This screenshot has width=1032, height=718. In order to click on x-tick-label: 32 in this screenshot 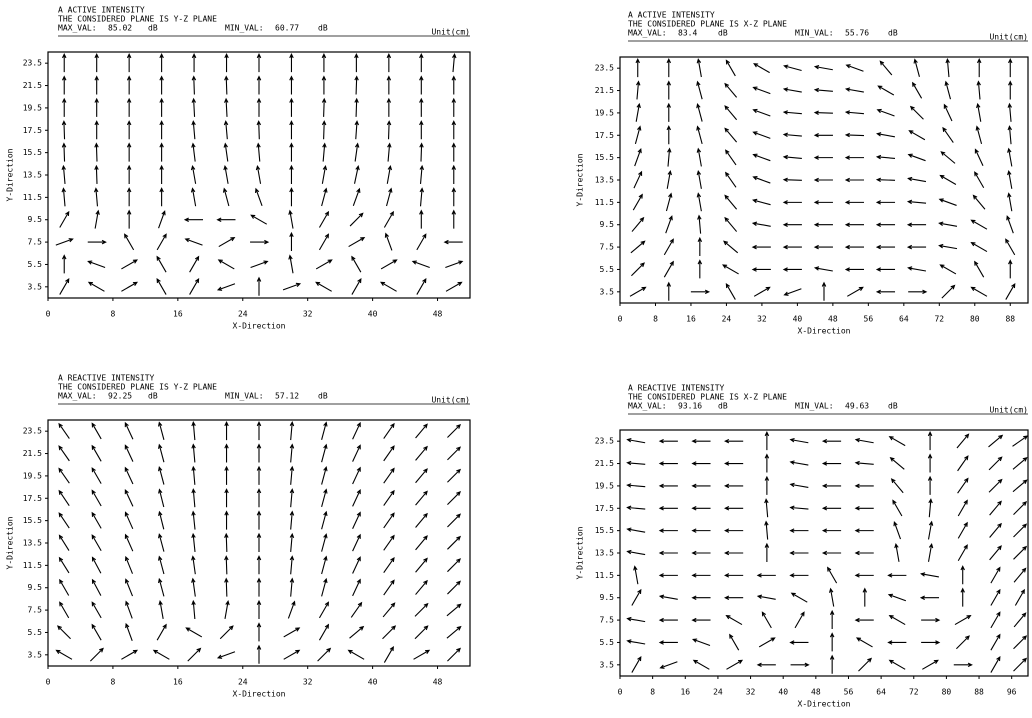, I will do `click(751, 692)`.